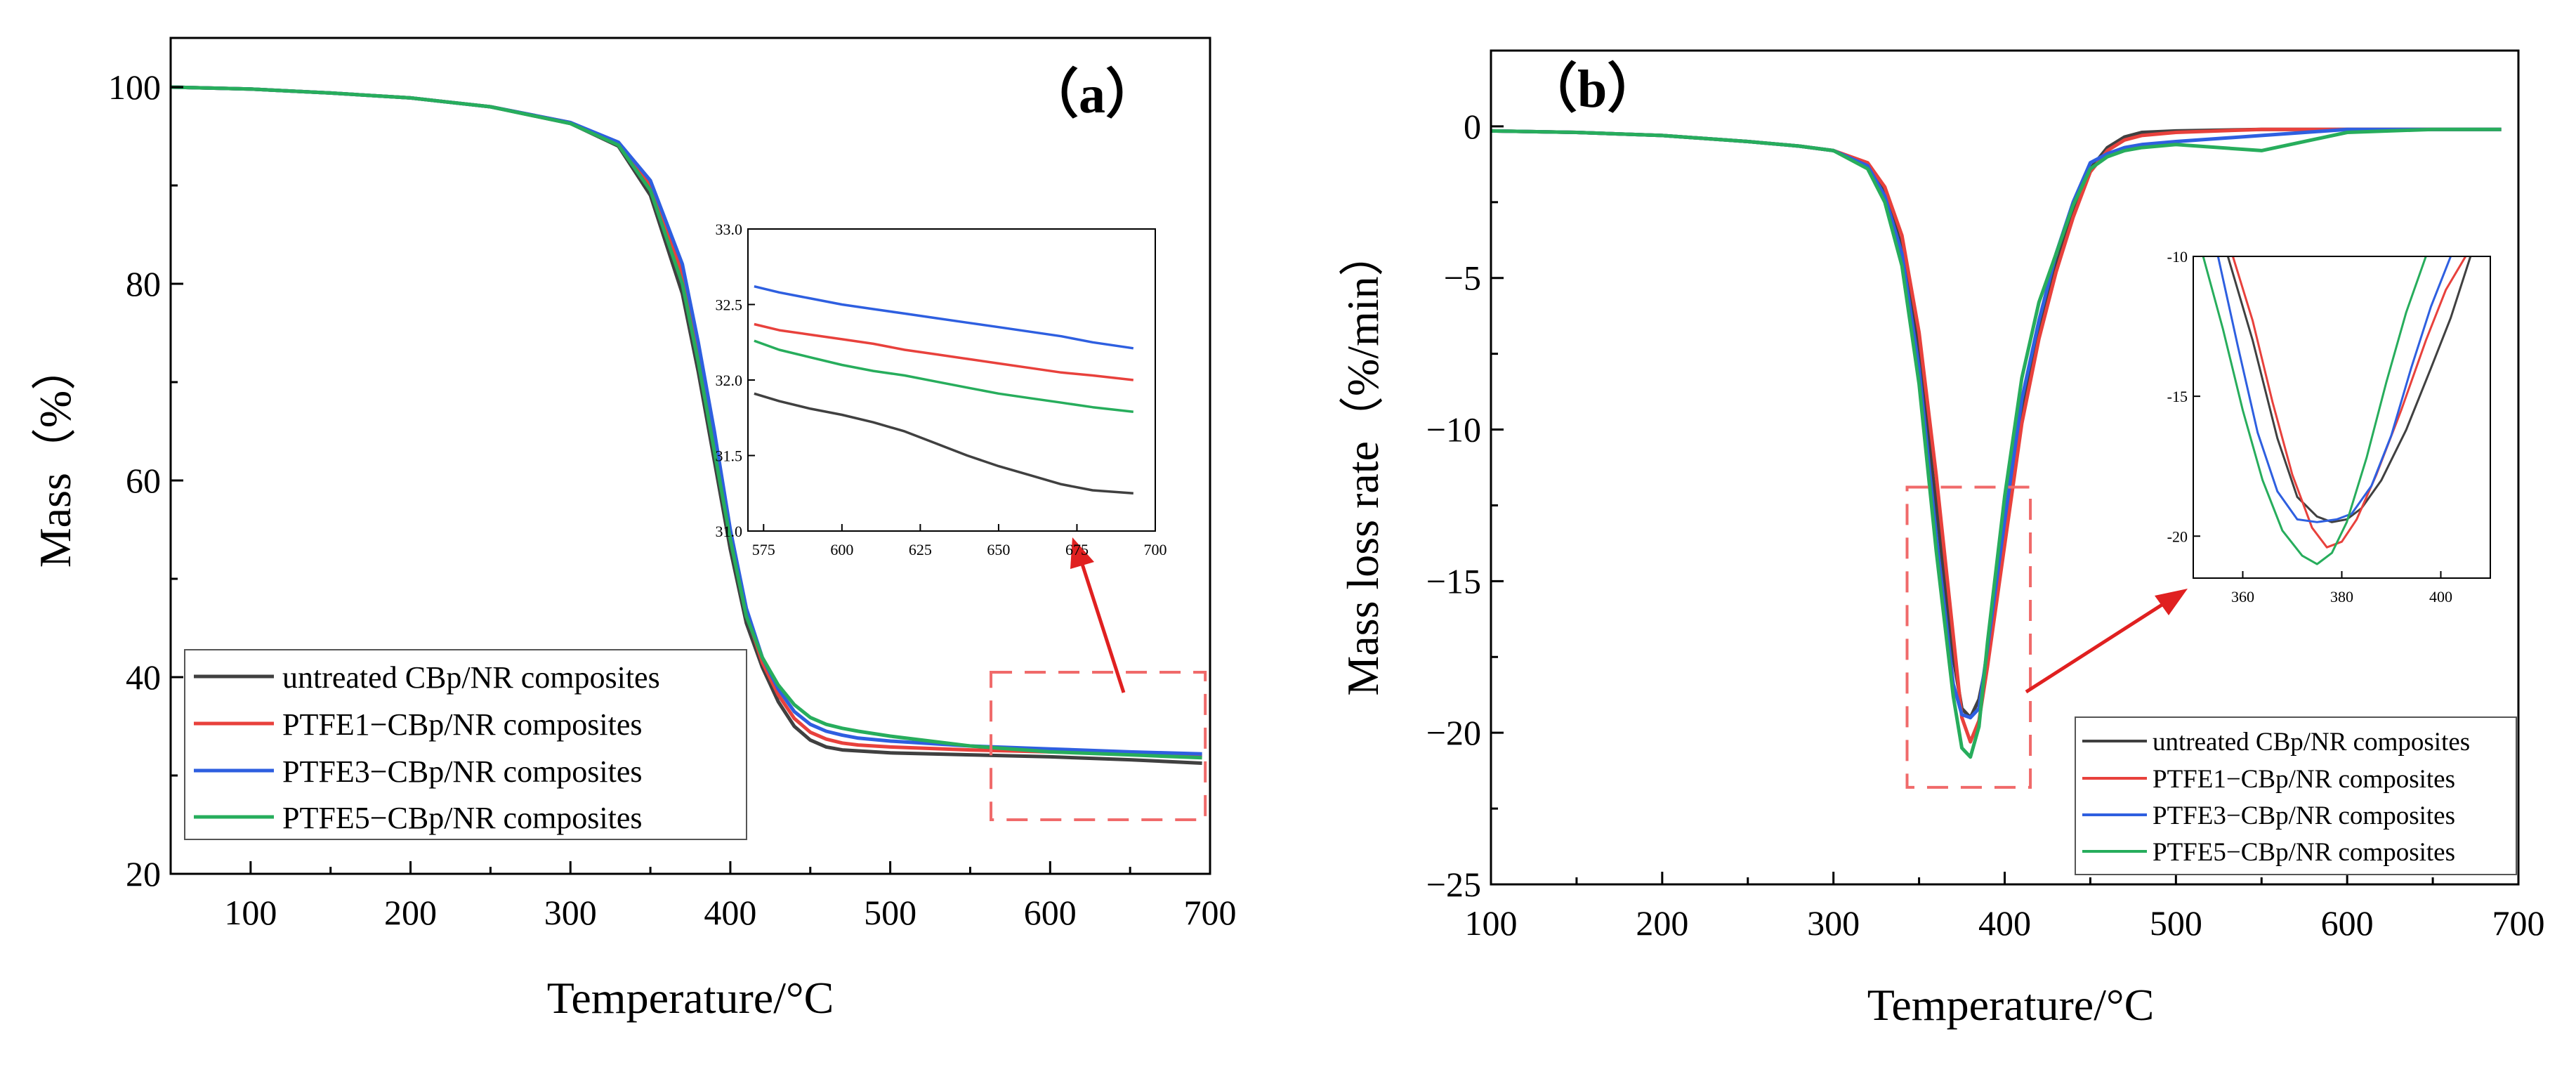 This screenshot has width=2576, height=1067. What do you see at coordinates (730, 380) in the screenshot?
I see `inset-y-tick-label: 32.0` at bounding box center [730, 380].